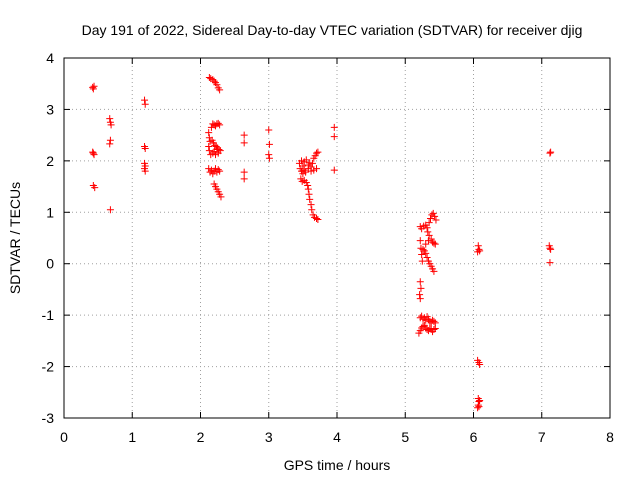  What do you see at coordinates (50, 161) in the screenshot?
I see `y-tick-label: 2` at bounding box center [50, 161].